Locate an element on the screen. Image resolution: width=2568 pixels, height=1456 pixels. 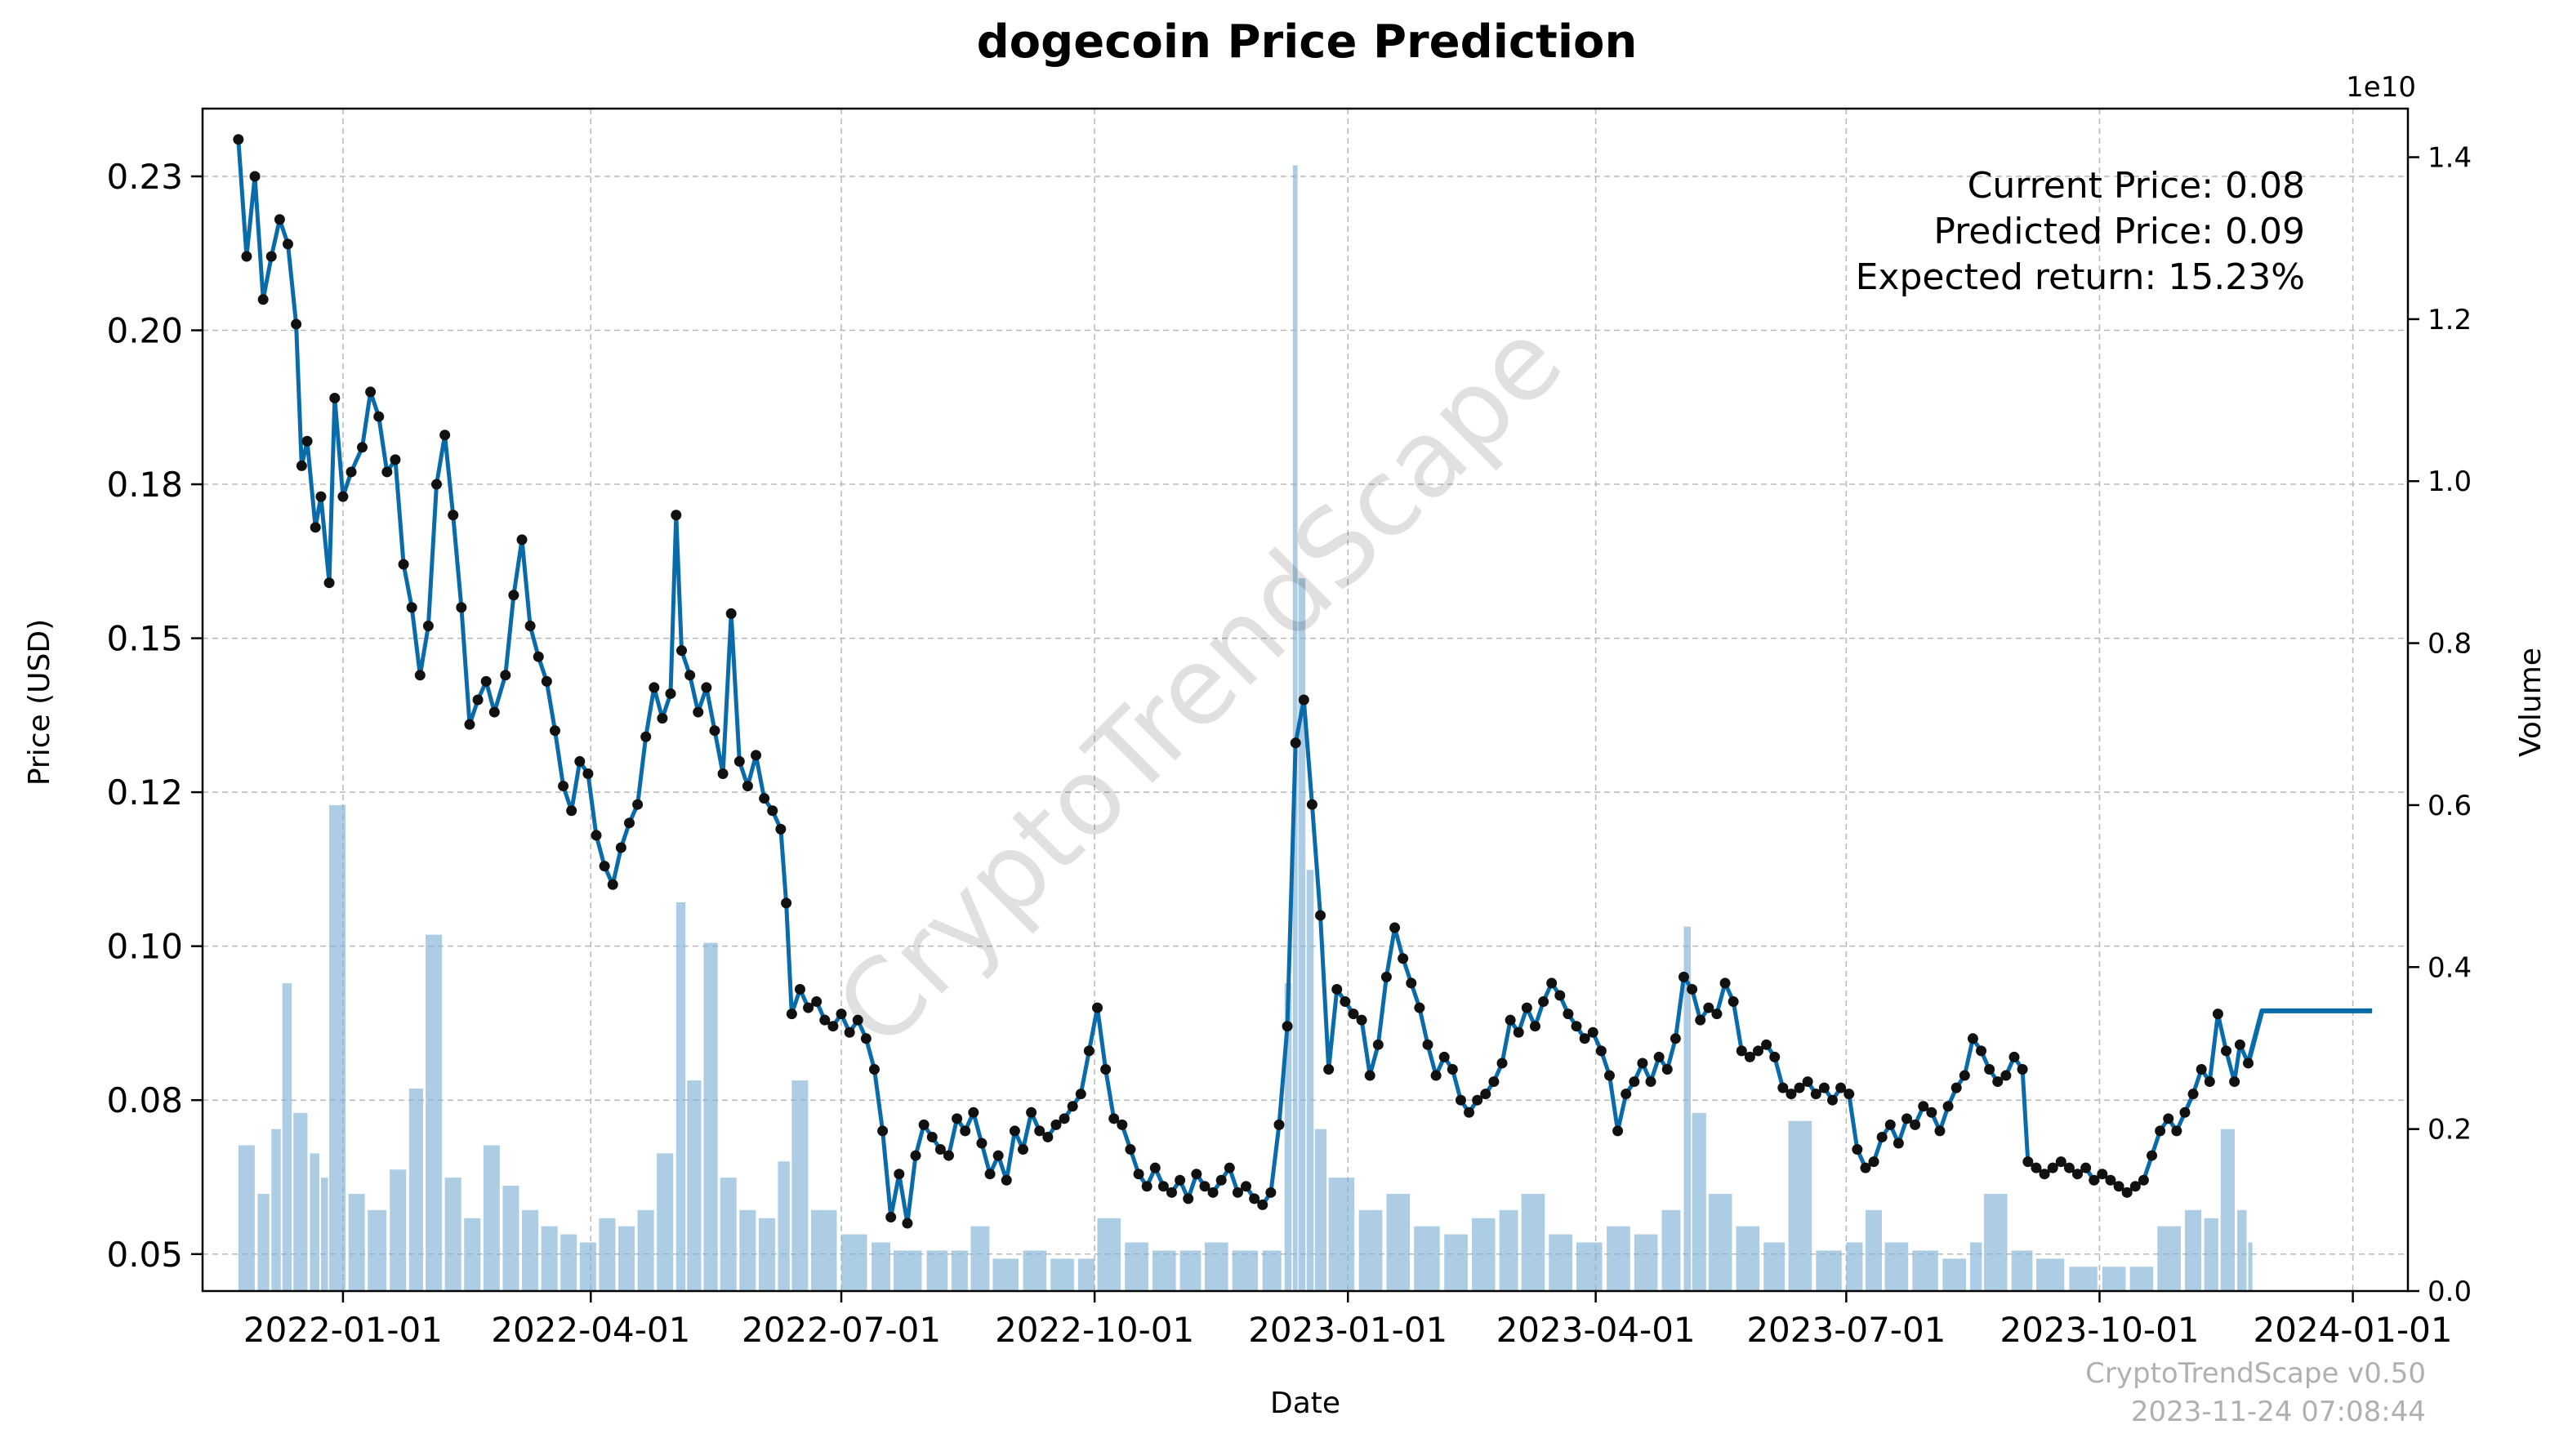
y2-tick-label: 1.0 is located at coordinates (2450, 482).